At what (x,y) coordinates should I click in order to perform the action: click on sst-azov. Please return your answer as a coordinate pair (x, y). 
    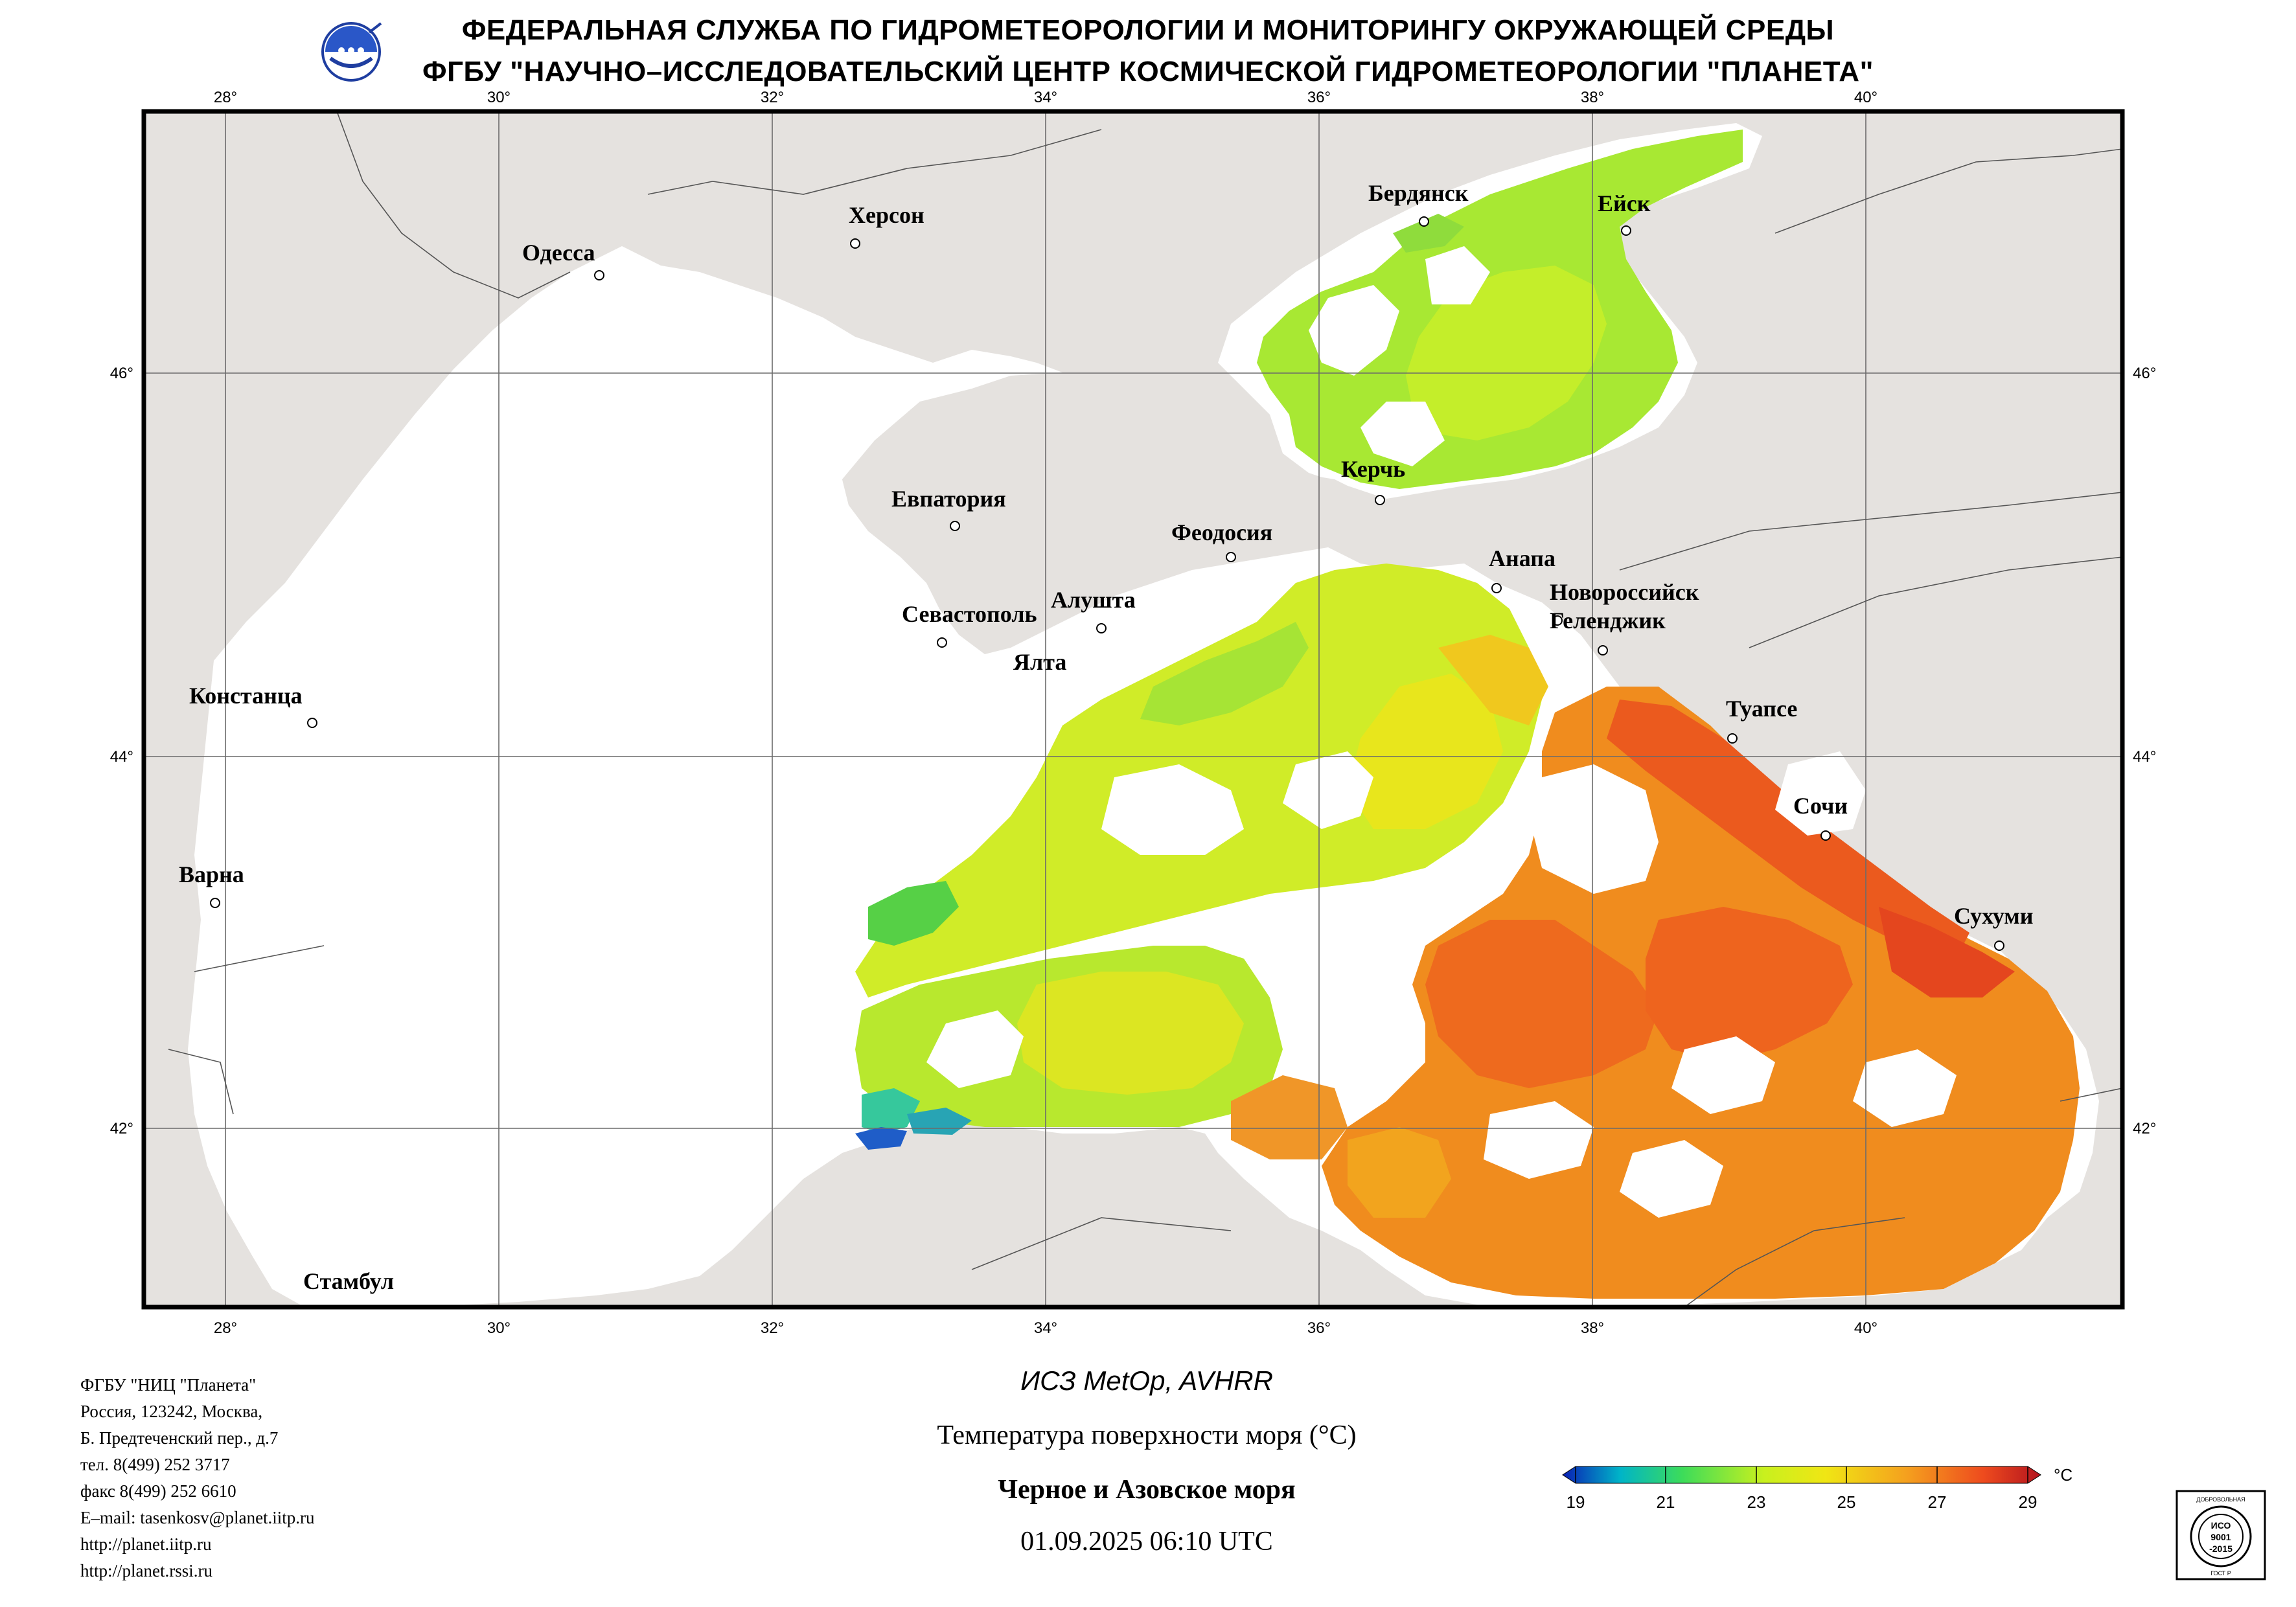
    Looking at the image, I should click on (1500, 309).